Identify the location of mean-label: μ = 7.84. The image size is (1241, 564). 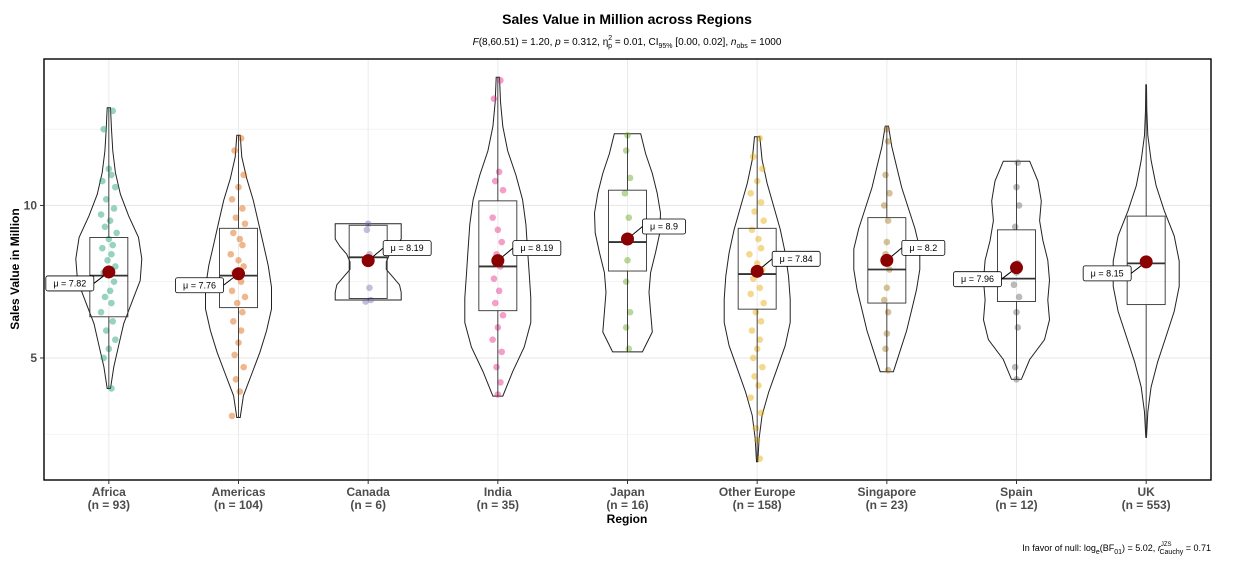
(796, 259).